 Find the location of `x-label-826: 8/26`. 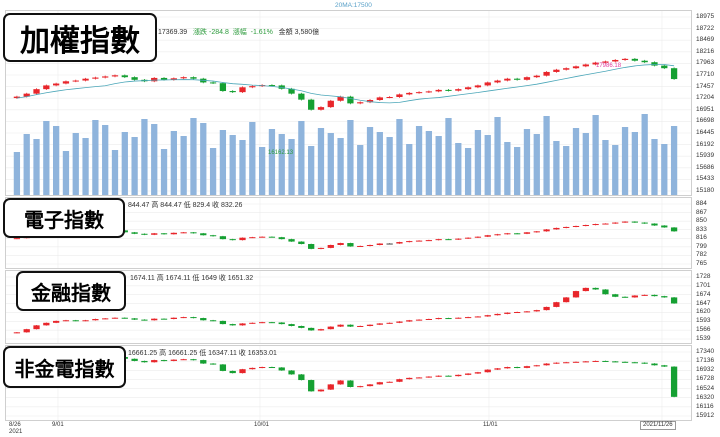

x-label-826: 8/26 is located at coordinates (15, 425).